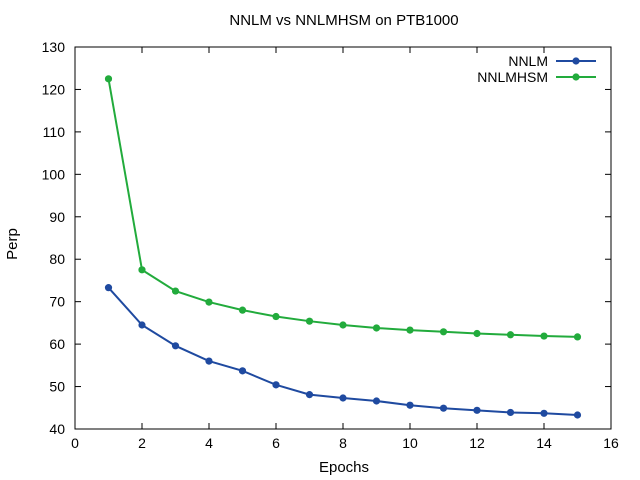 The image size is (640, 480). I want to click on x-tick-label: 16, so click(611, 443).